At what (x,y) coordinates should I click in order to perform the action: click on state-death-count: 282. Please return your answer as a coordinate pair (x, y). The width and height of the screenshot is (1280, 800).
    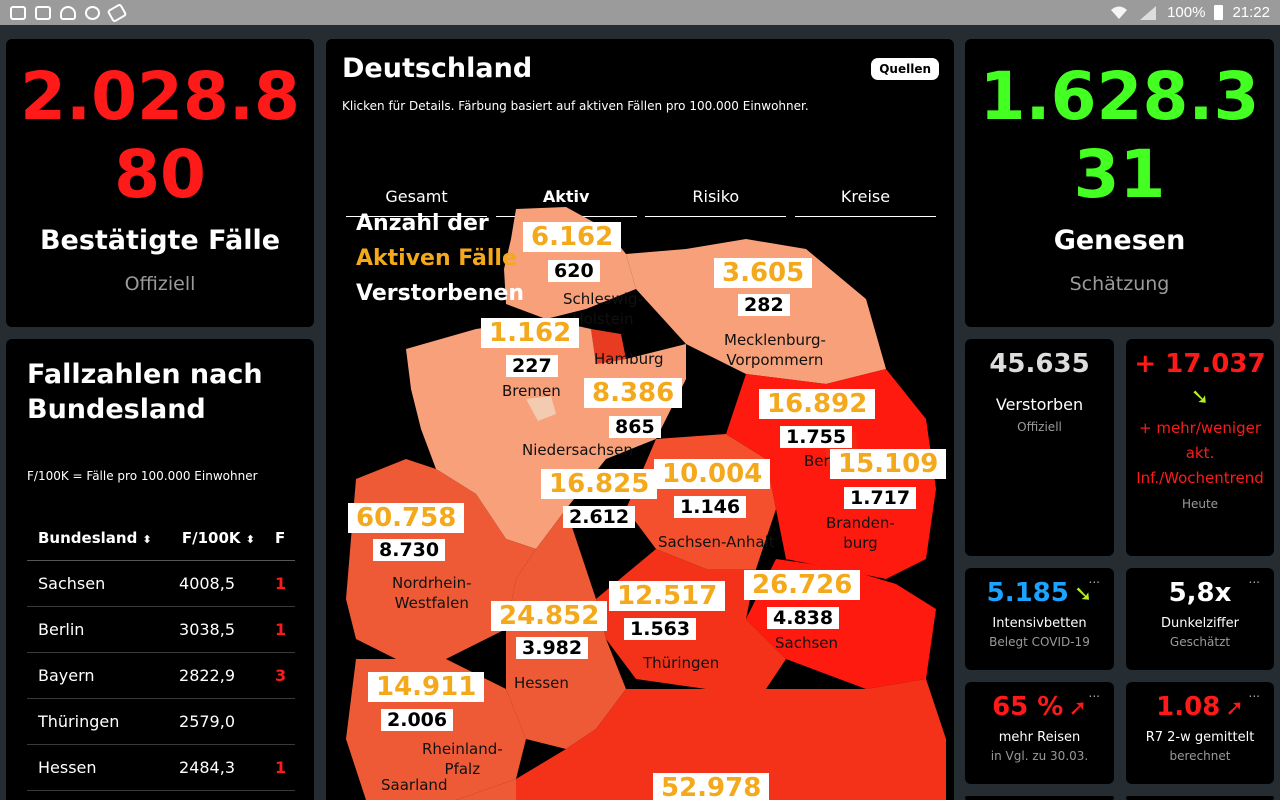
    Looking at the image, I should click on (764, 305).